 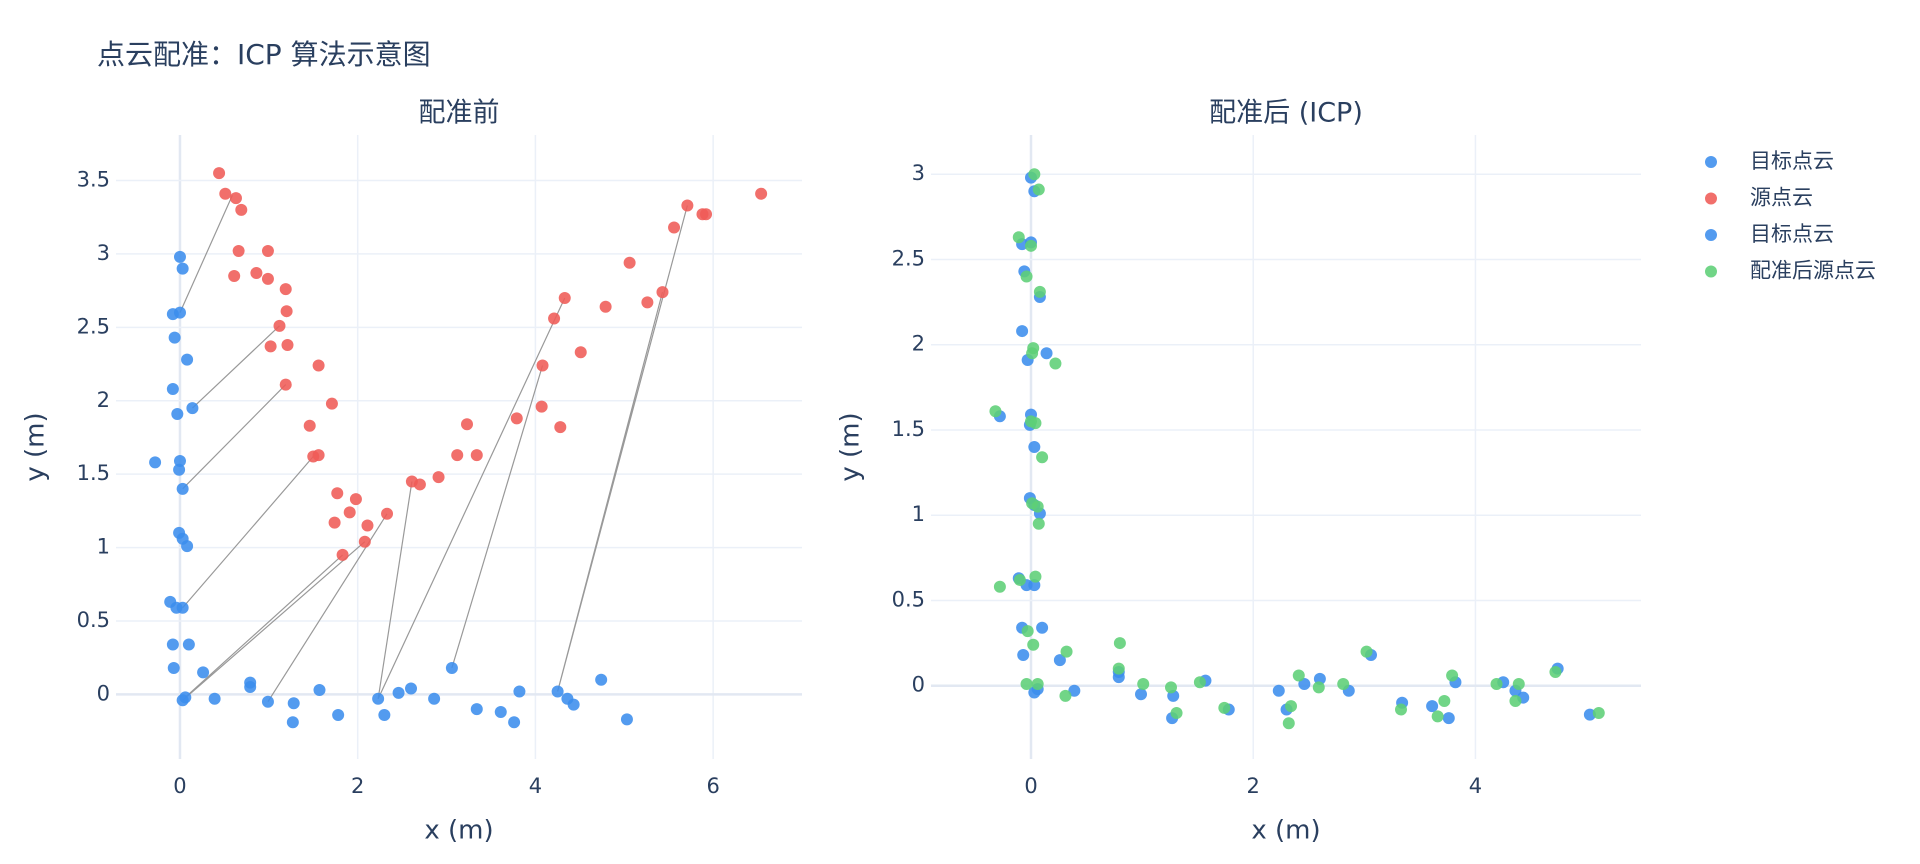 What do you see at coordinates (103, 400) in the screenshot?
I see `y-tick-label: 2` at bounding box center [103, 400].